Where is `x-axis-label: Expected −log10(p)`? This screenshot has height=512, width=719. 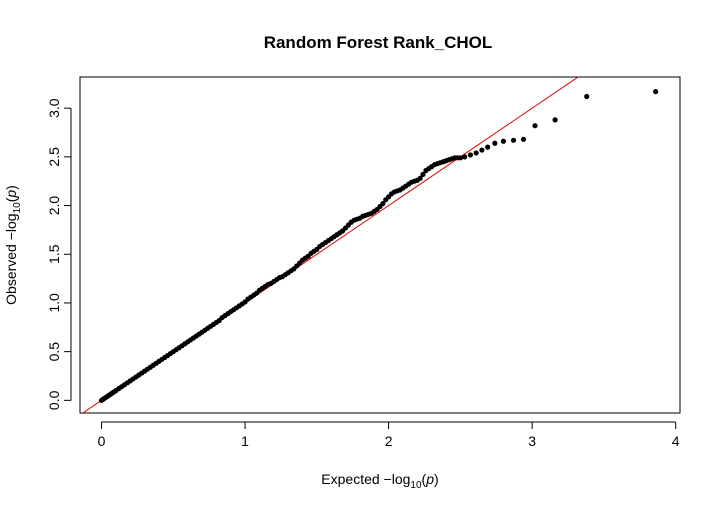 x-axis-label: Expected −log10(p) is located at coordinates (379, 481).